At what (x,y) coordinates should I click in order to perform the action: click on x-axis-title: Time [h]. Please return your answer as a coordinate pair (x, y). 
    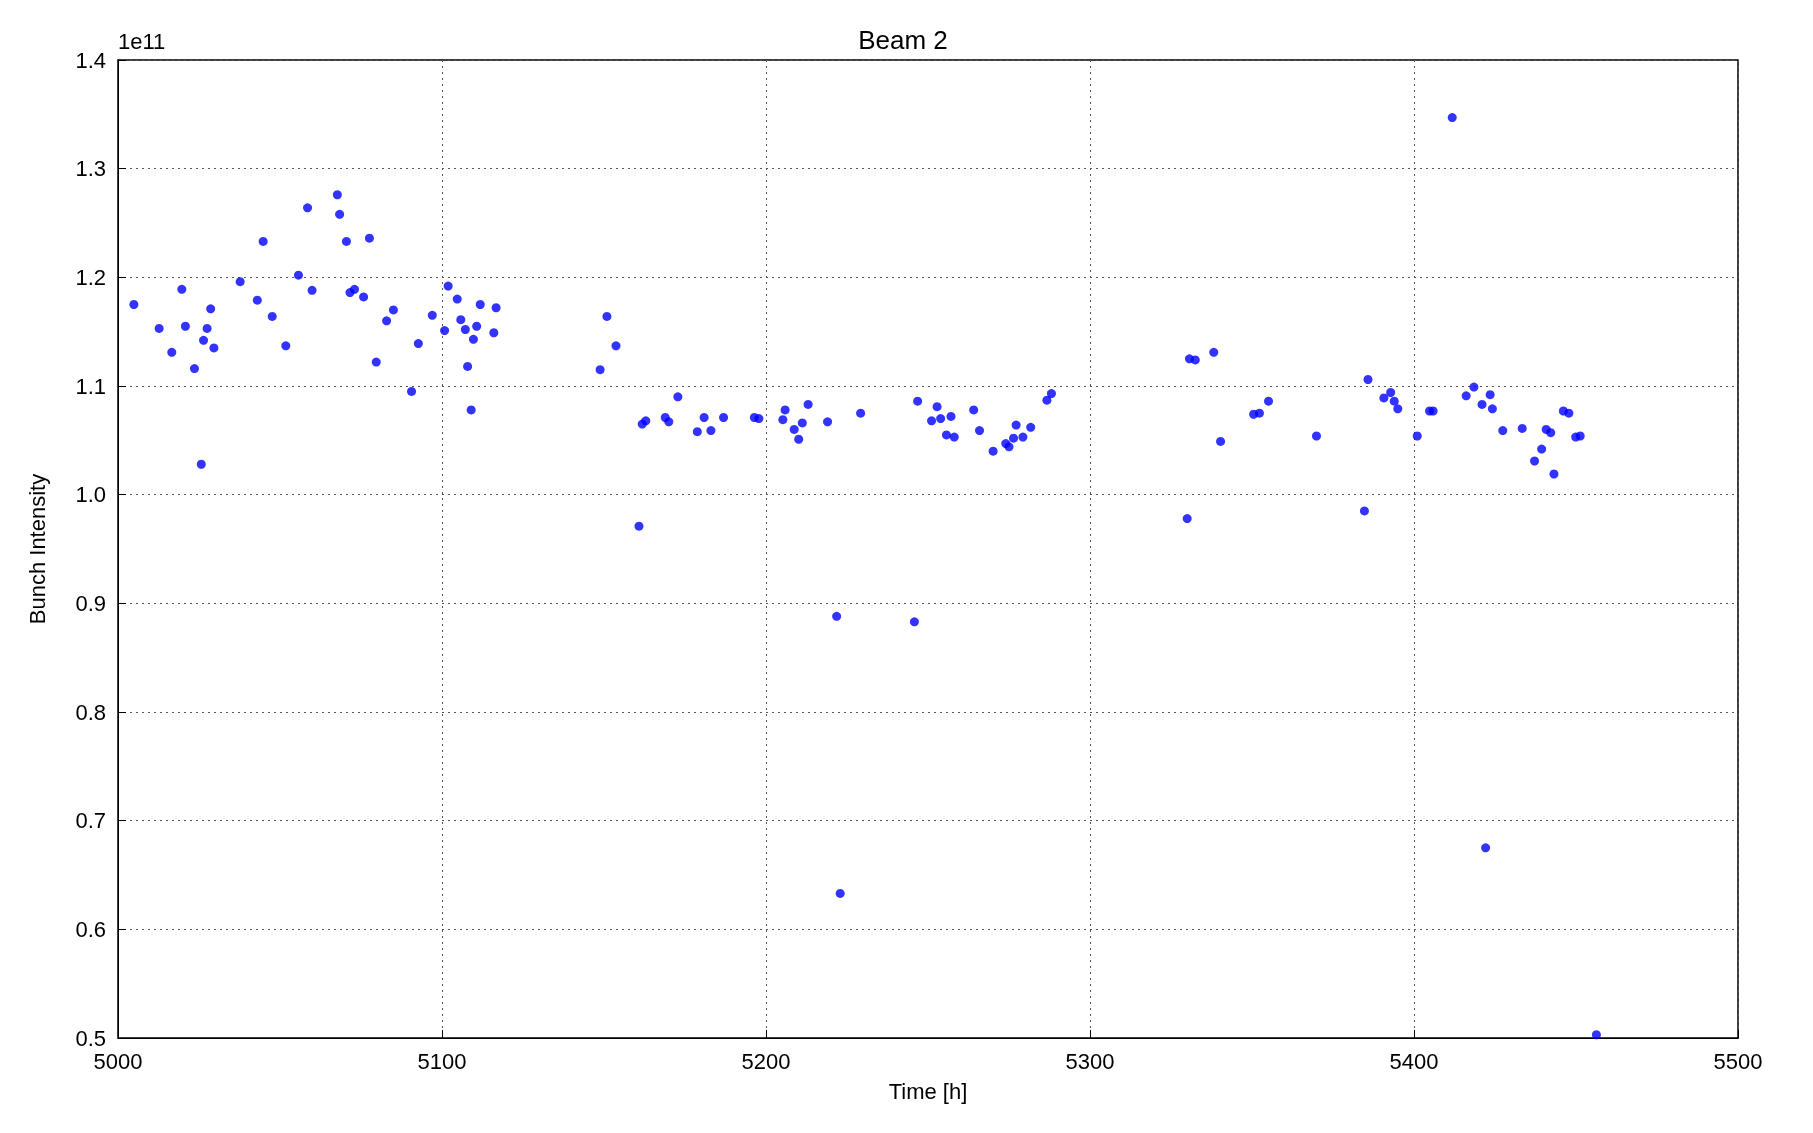
    Looking at the image, I should click on (928, 1091).